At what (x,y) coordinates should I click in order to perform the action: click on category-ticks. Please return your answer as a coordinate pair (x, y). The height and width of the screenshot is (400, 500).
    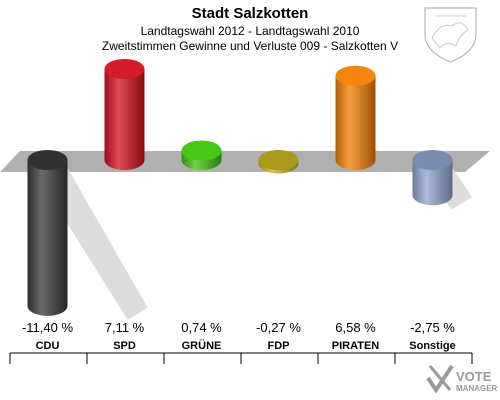
    Looking at the image, I should click on (241, 358).